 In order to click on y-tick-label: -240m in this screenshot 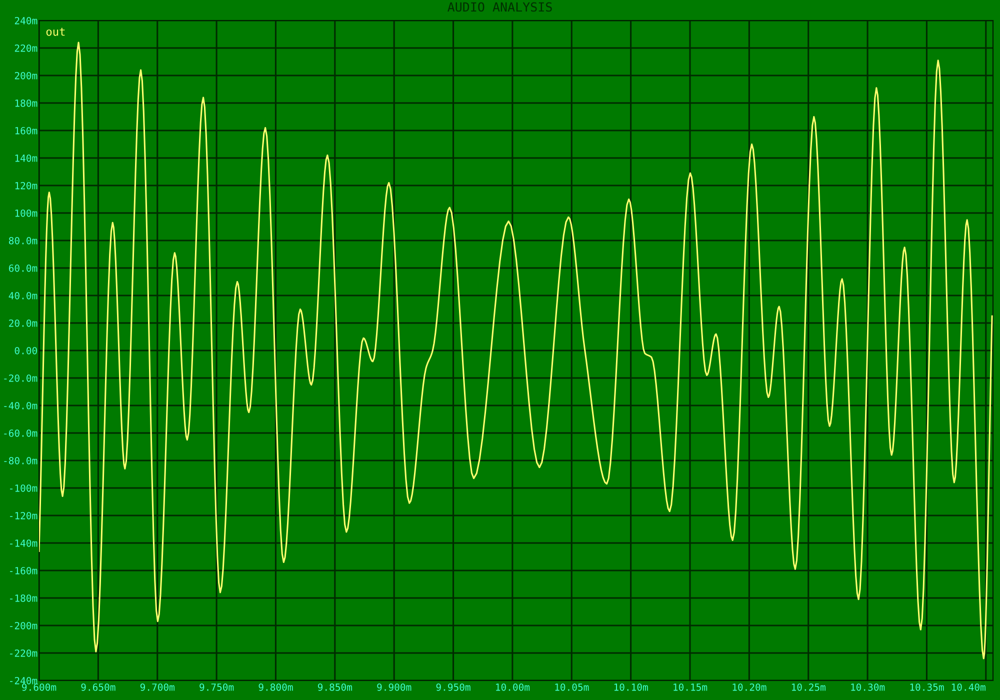, I will do `click(24, 680)`.